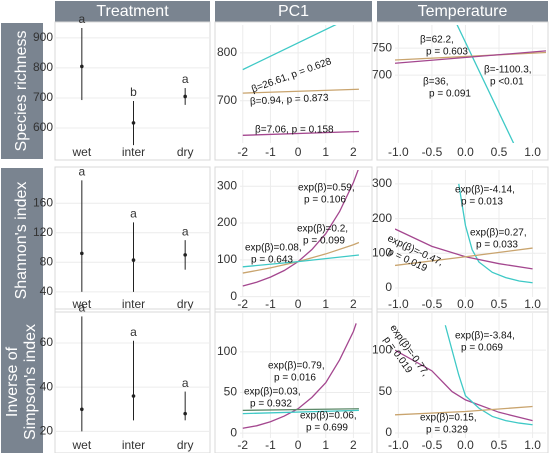  What do you see at coordinates (293, 11) in the screenshot?
I see `column-header: PC1` at bounding box center [293, 11].